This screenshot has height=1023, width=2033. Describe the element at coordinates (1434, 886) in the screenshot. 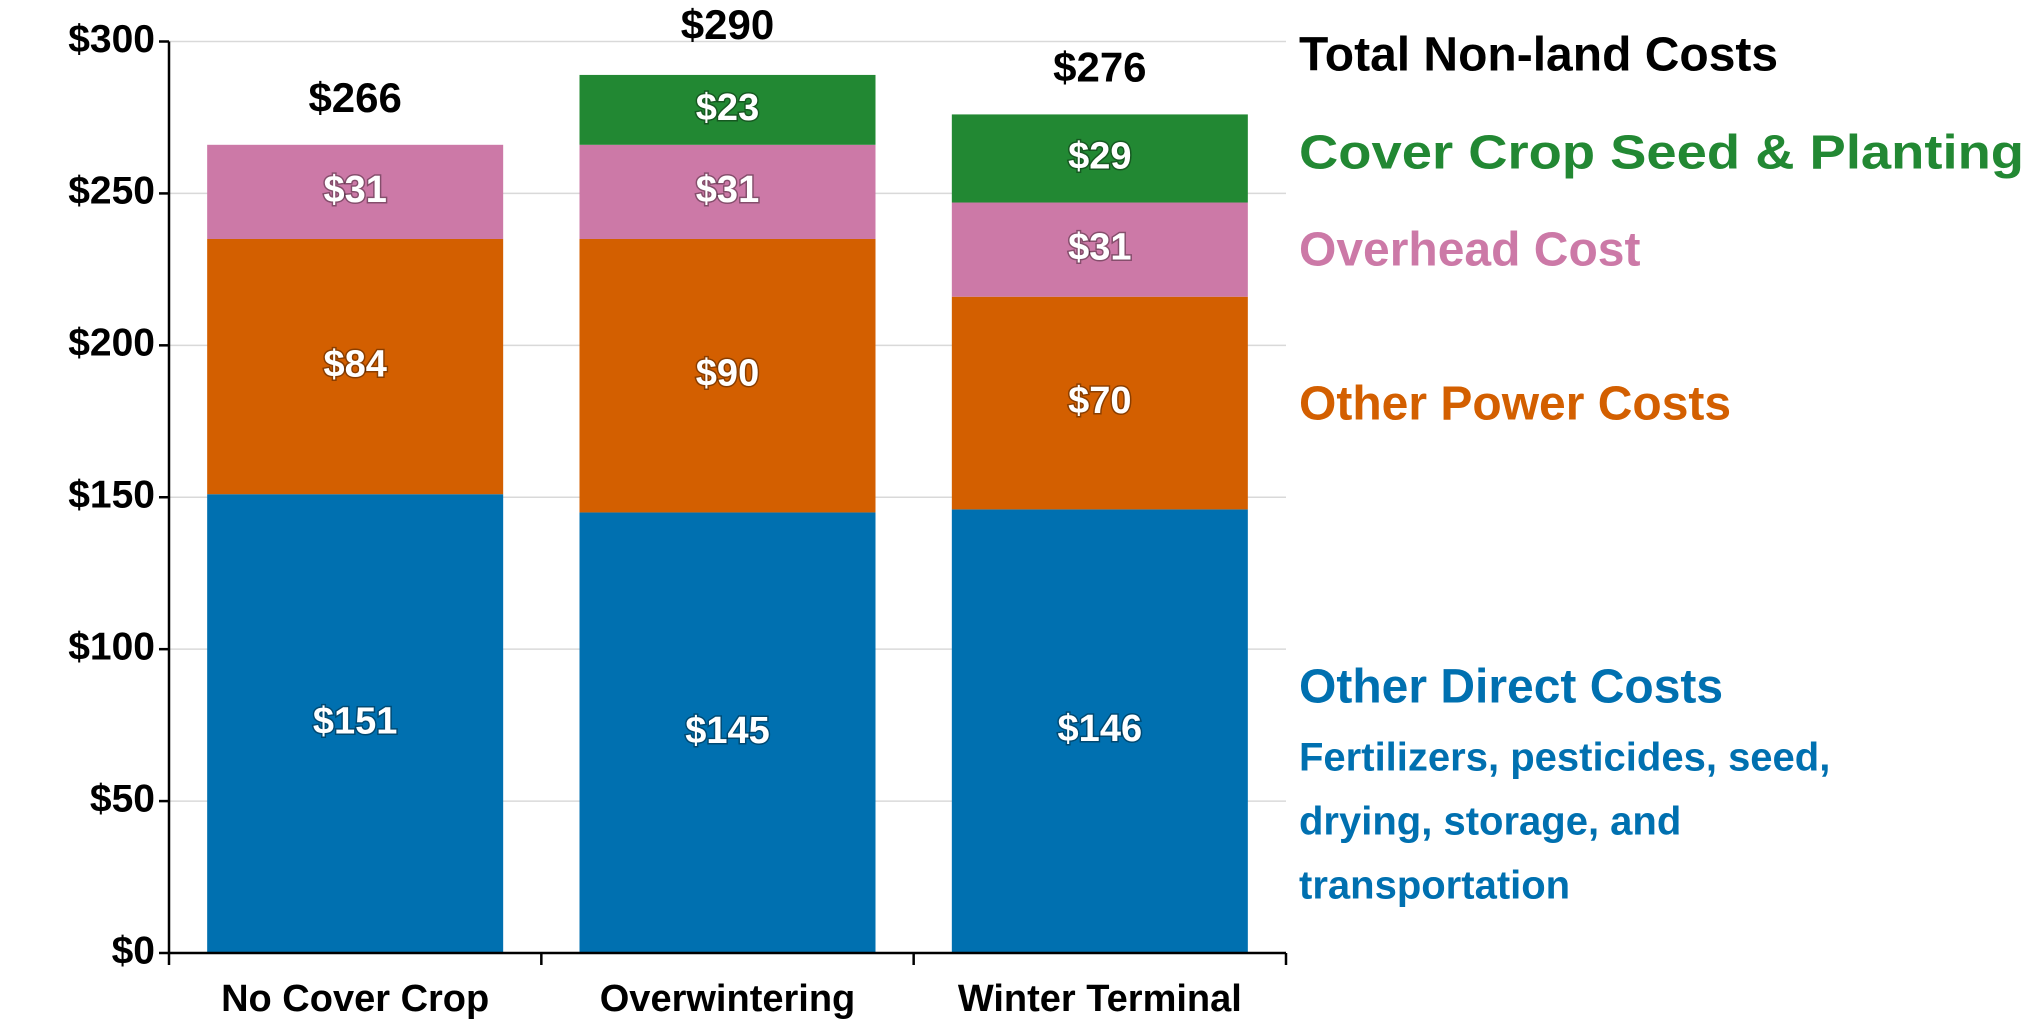

I see `legend-note: transportation` at that location.